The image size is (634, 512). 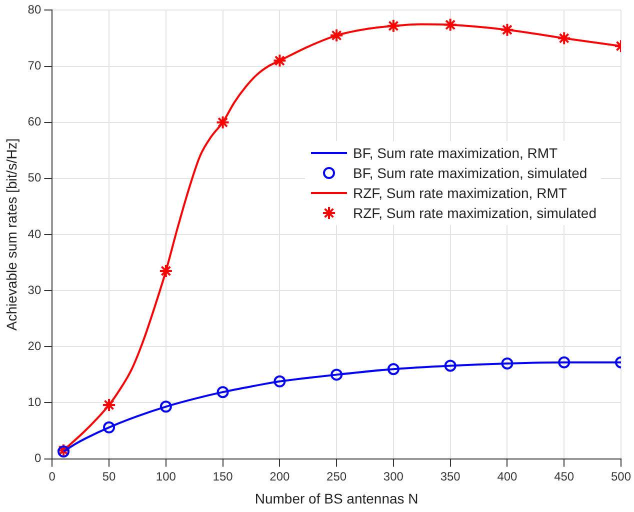 I want to click on y-tick-label: 40, so click(x=35, y=233).